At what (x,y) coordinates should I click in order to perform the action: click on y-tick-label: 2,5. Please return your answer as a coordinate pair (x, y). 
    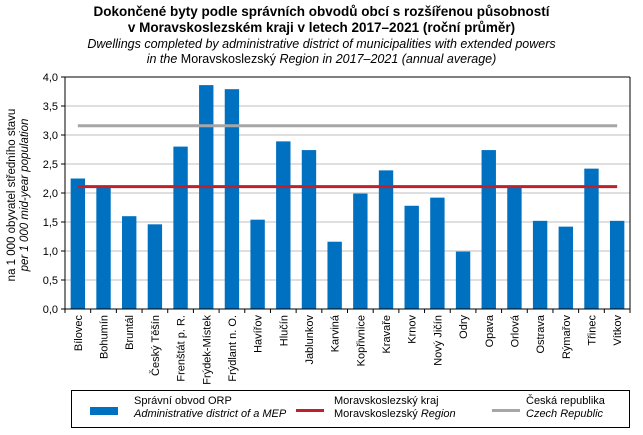
    Looking at the image, I should click on (50, 165).